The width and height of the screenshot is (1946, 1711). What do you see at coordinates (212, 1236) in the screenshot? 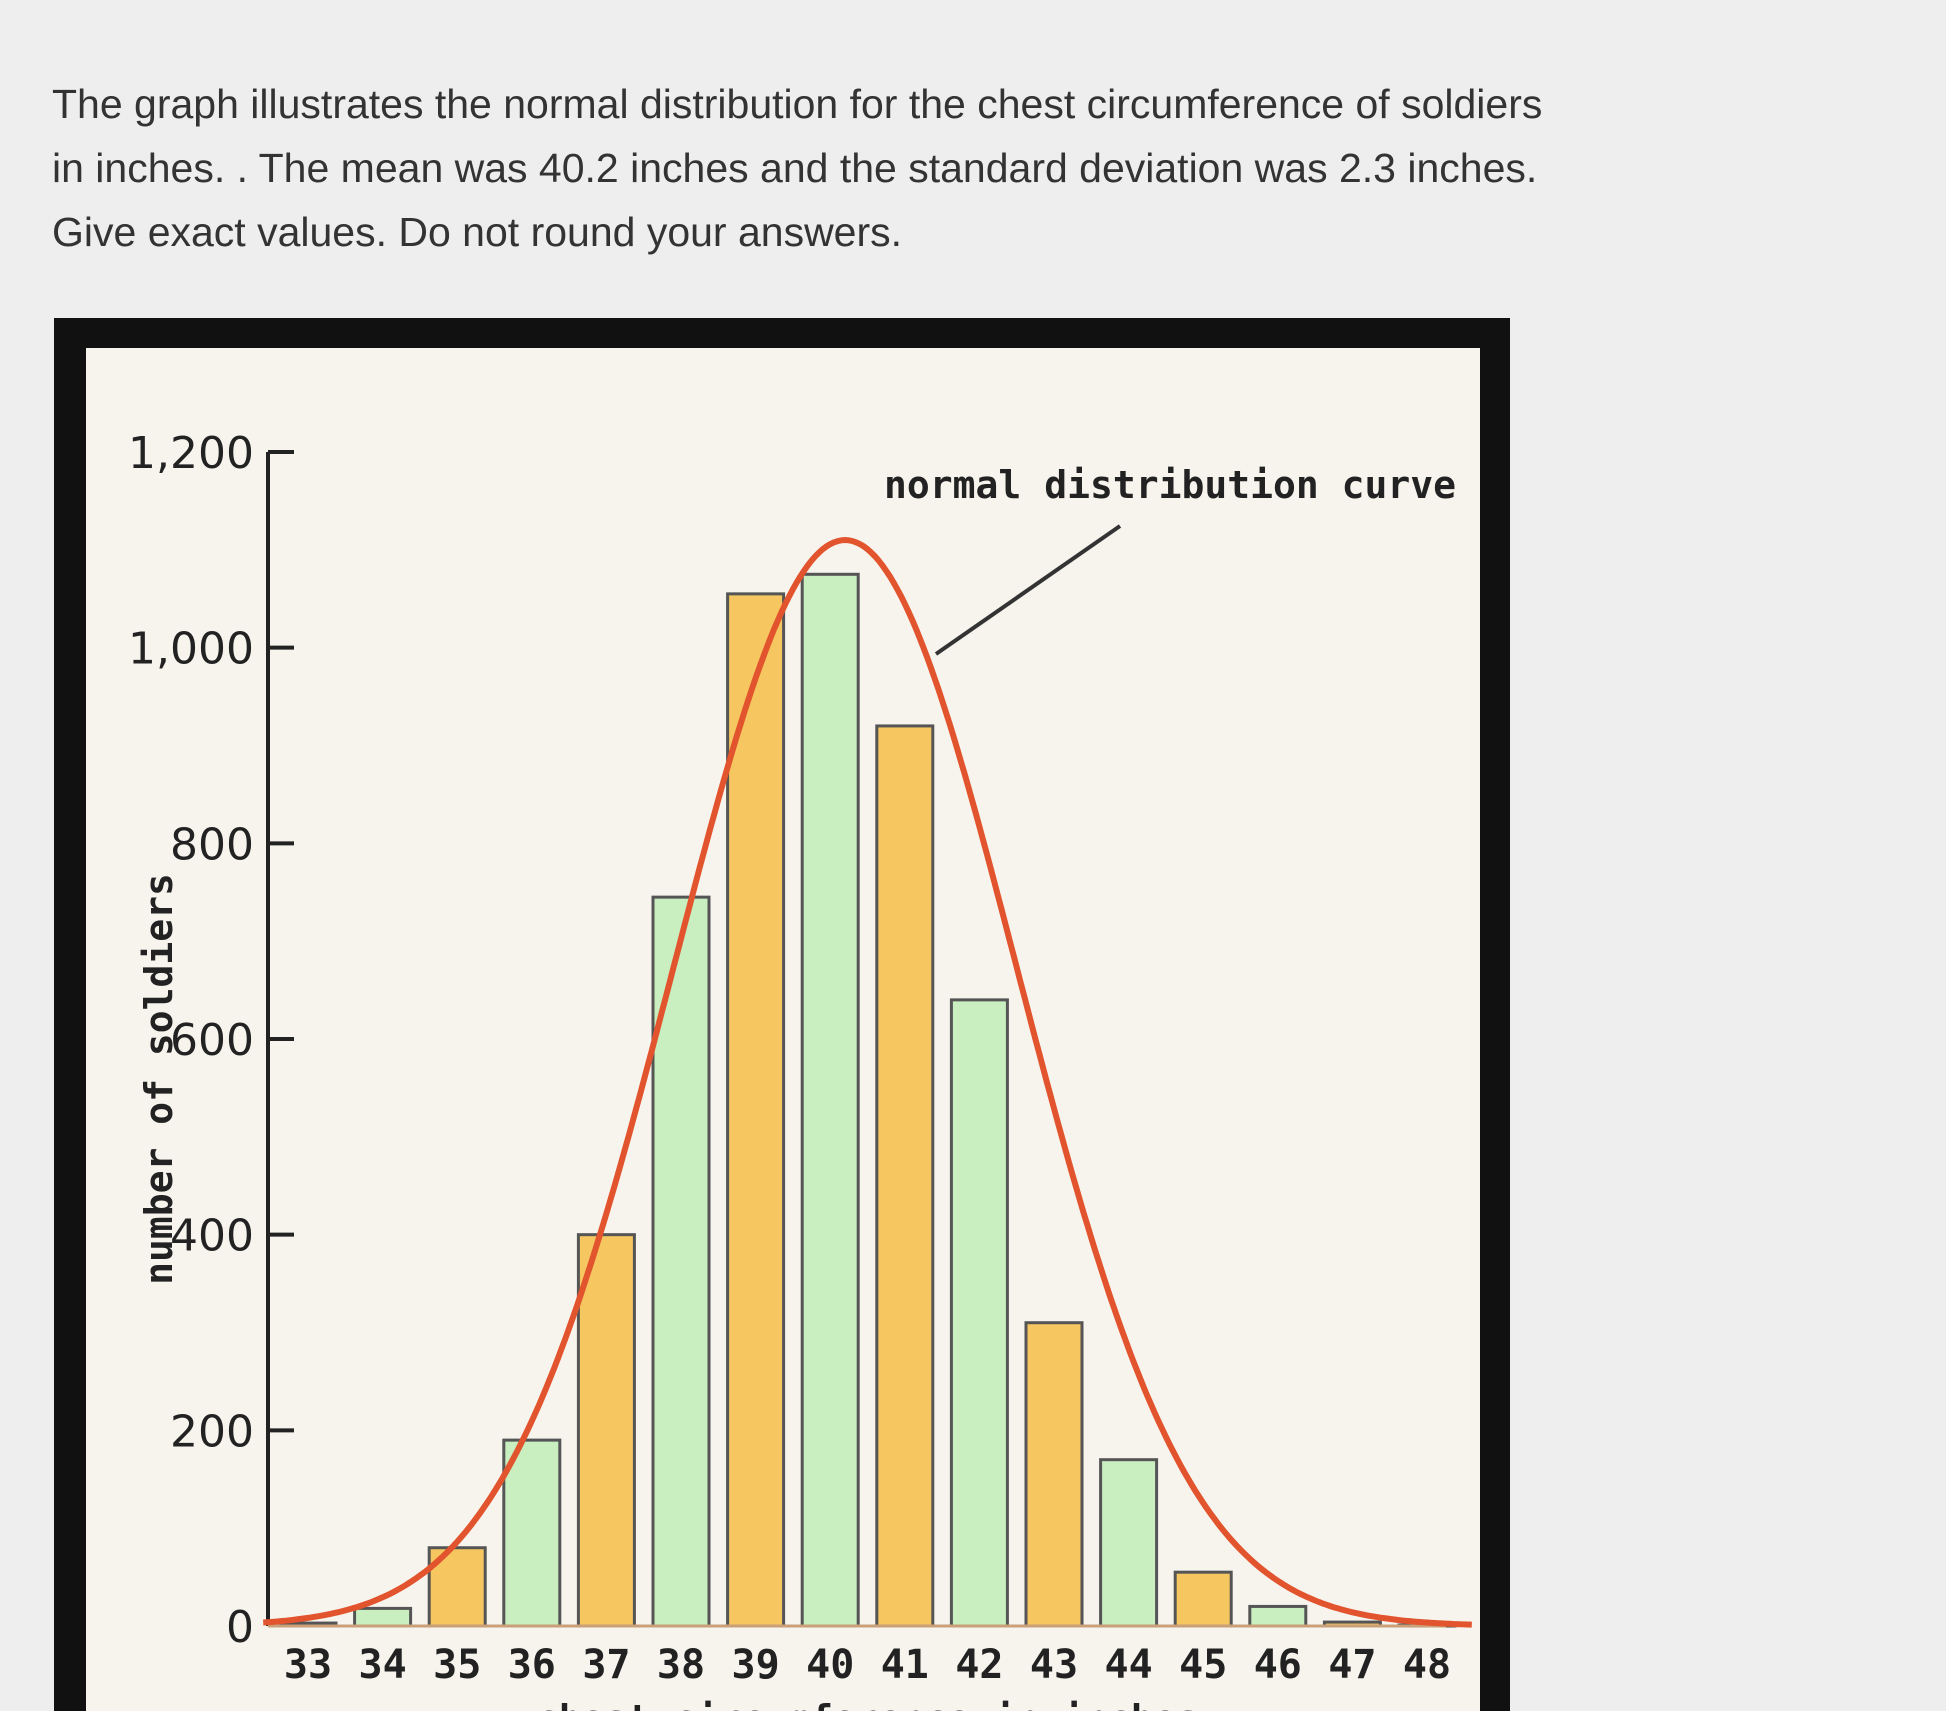
I see `y-tick-label: 400` at bounding box center [212, 1236].